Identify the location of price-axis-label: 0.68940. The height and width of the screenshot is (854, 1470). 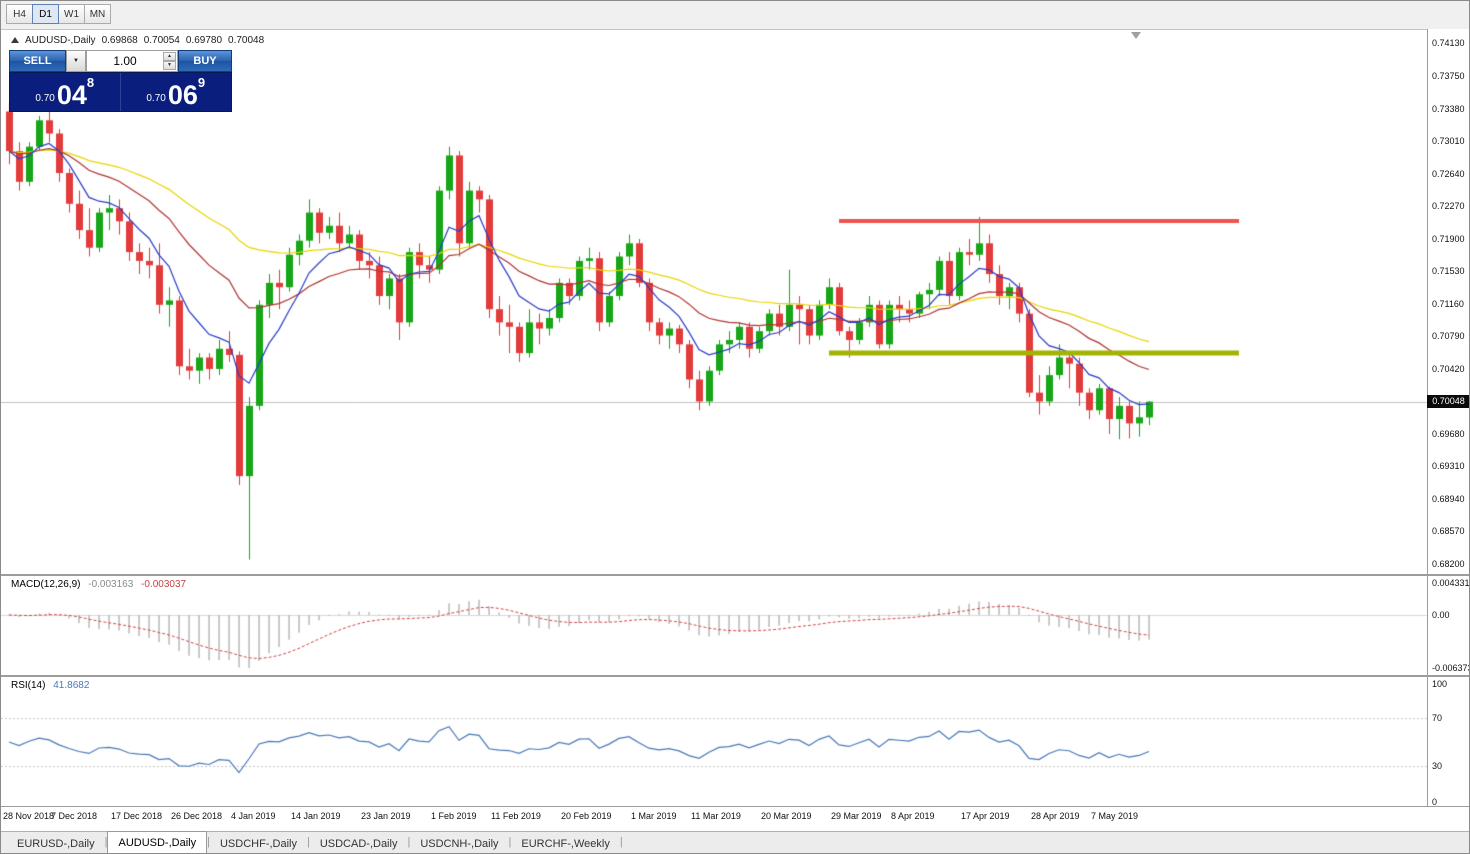
(1448, 498).